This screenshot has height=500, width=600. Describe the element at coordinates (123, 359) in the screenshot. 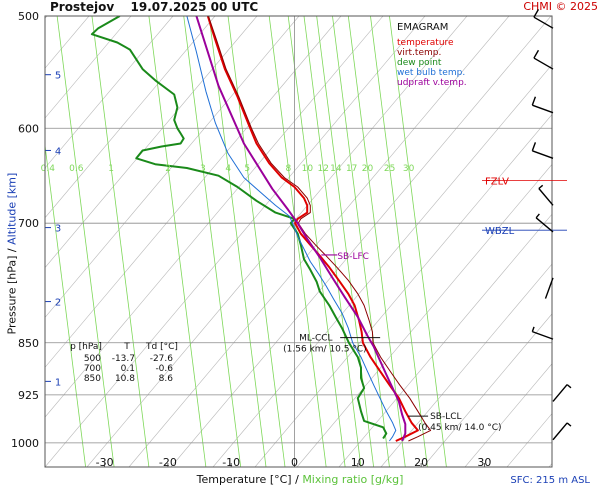

I see `table-cell-t: -13.7` at that location.